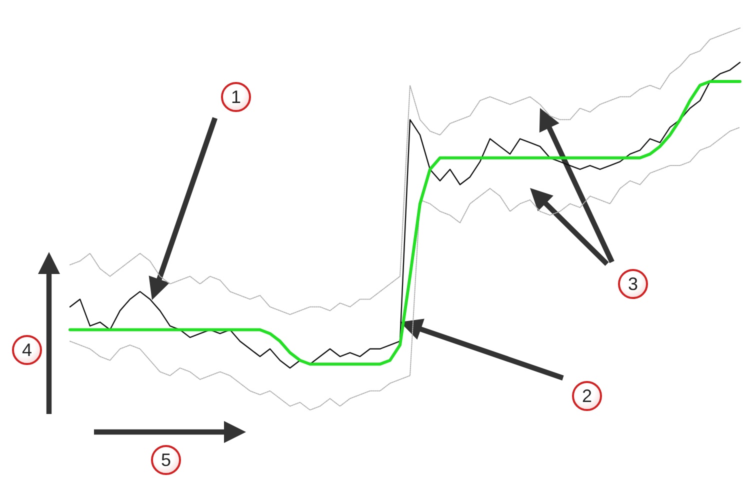  I want to click on annotation: 3, so click(633, 284).